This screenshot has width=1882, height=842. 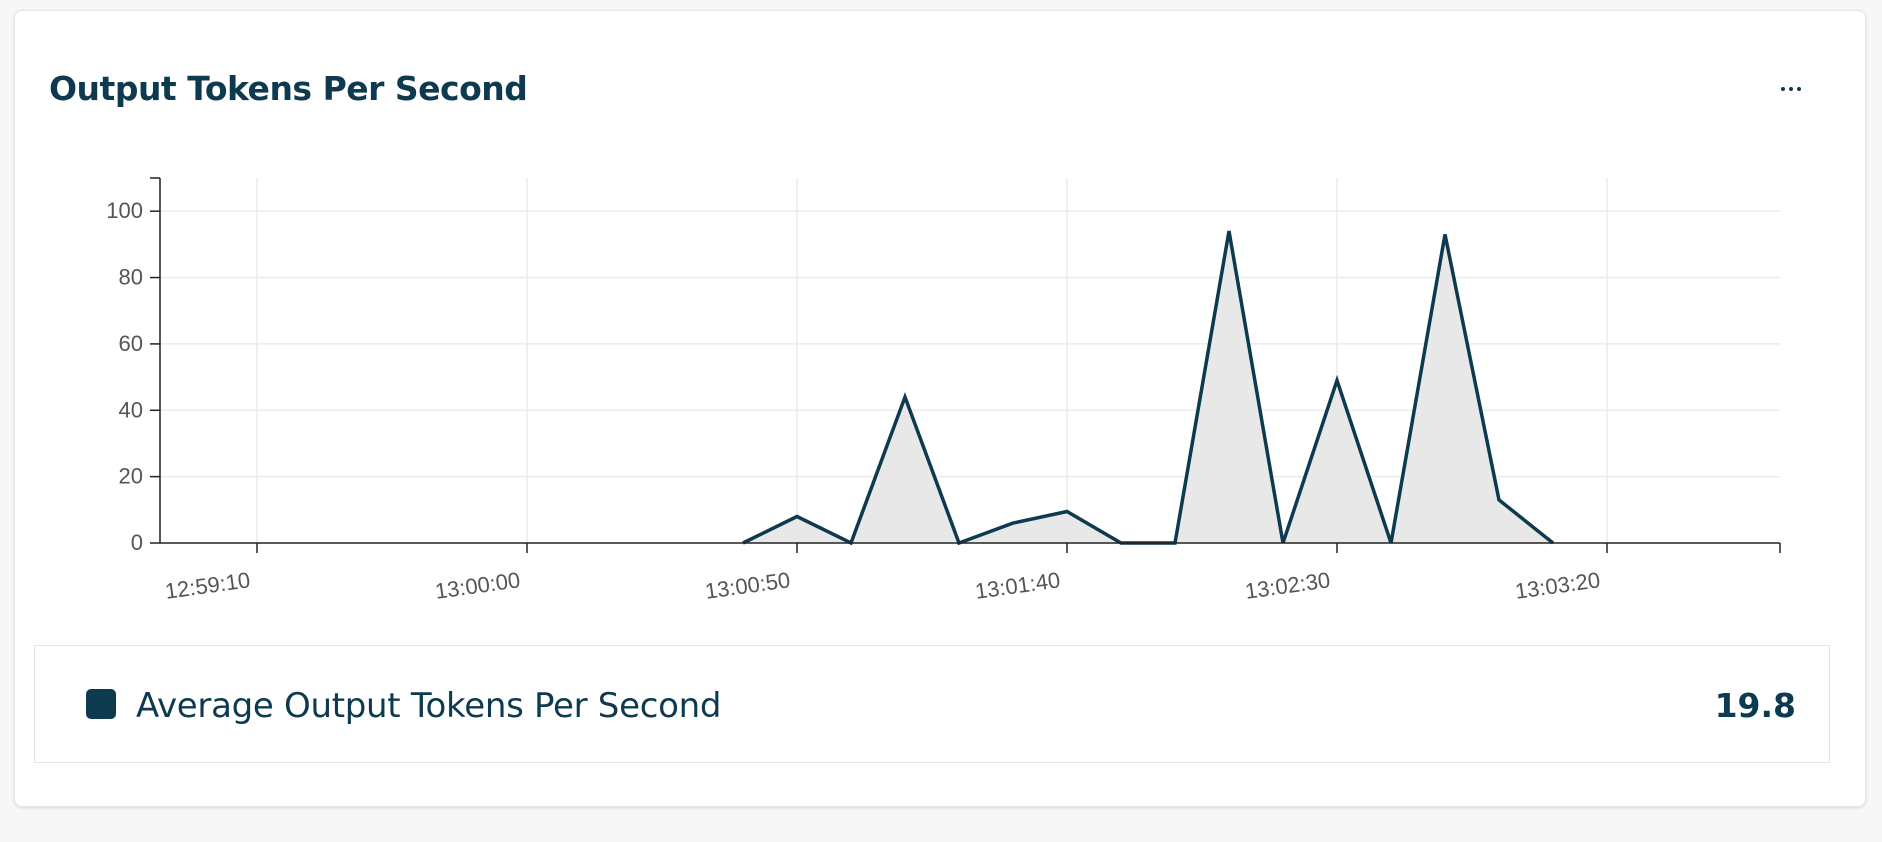 I want to click on y-tick-label: 80, so click(x=131, y=277).